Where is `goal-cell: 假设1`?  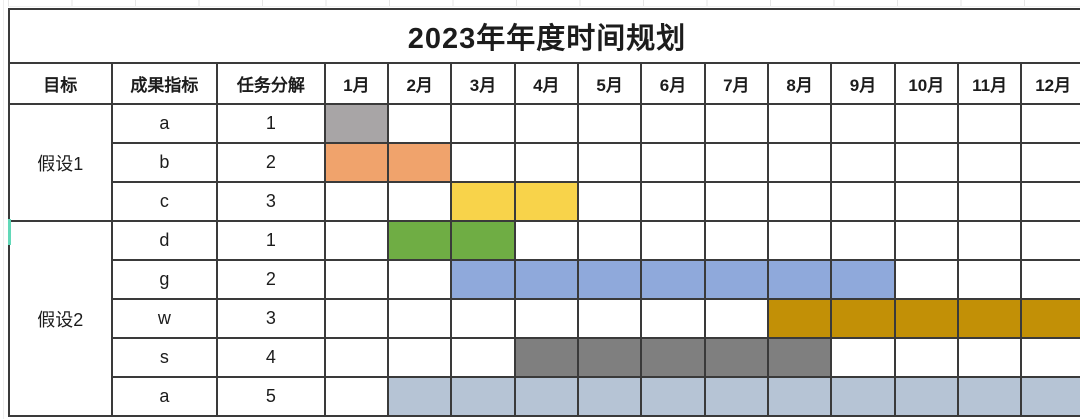
goal-cell: 假设1 is located at coordinates (60, 162).